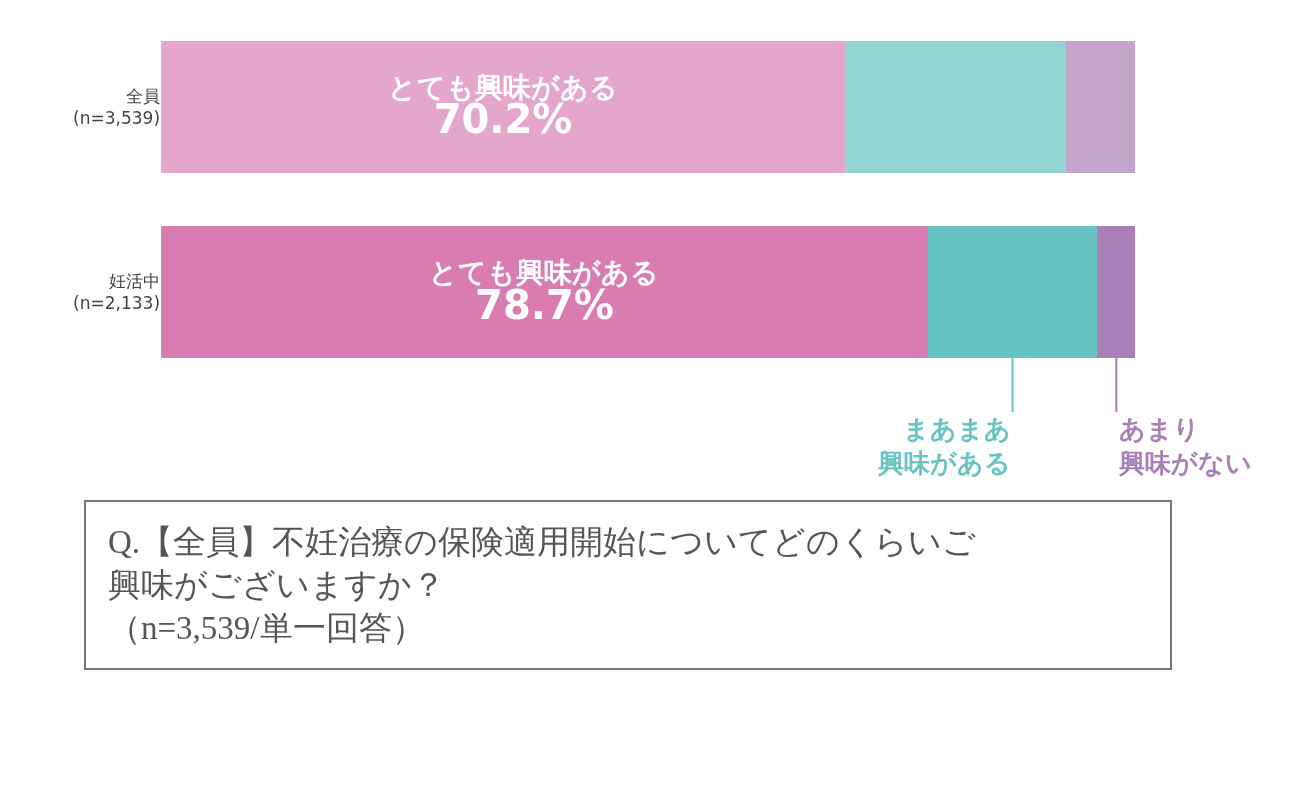 Image resolution: width=1299 pixels, height=785 pixels. Describe the element at coordinates (117, 292) in the screenshot. I see `y-tick-label: 妊活中 (n=2,133)` at that location.